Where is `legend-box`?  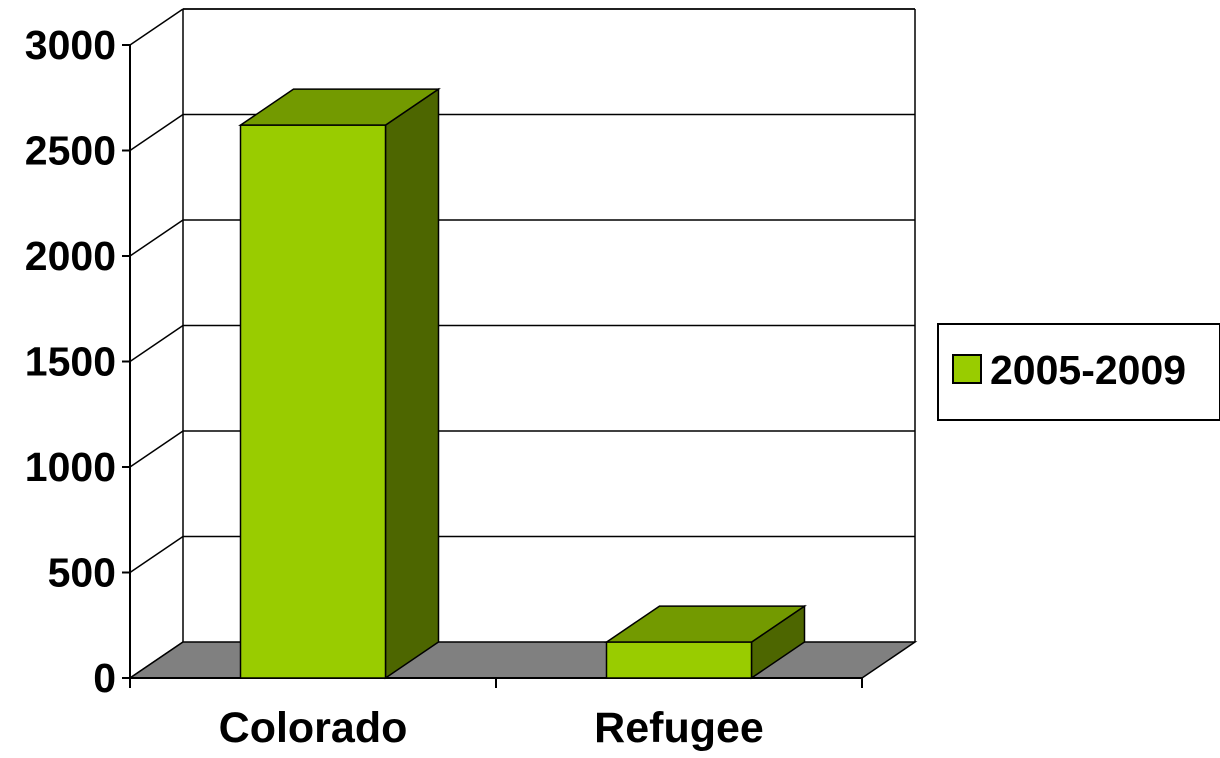 legend-box is located at coordinates (1078, 372).